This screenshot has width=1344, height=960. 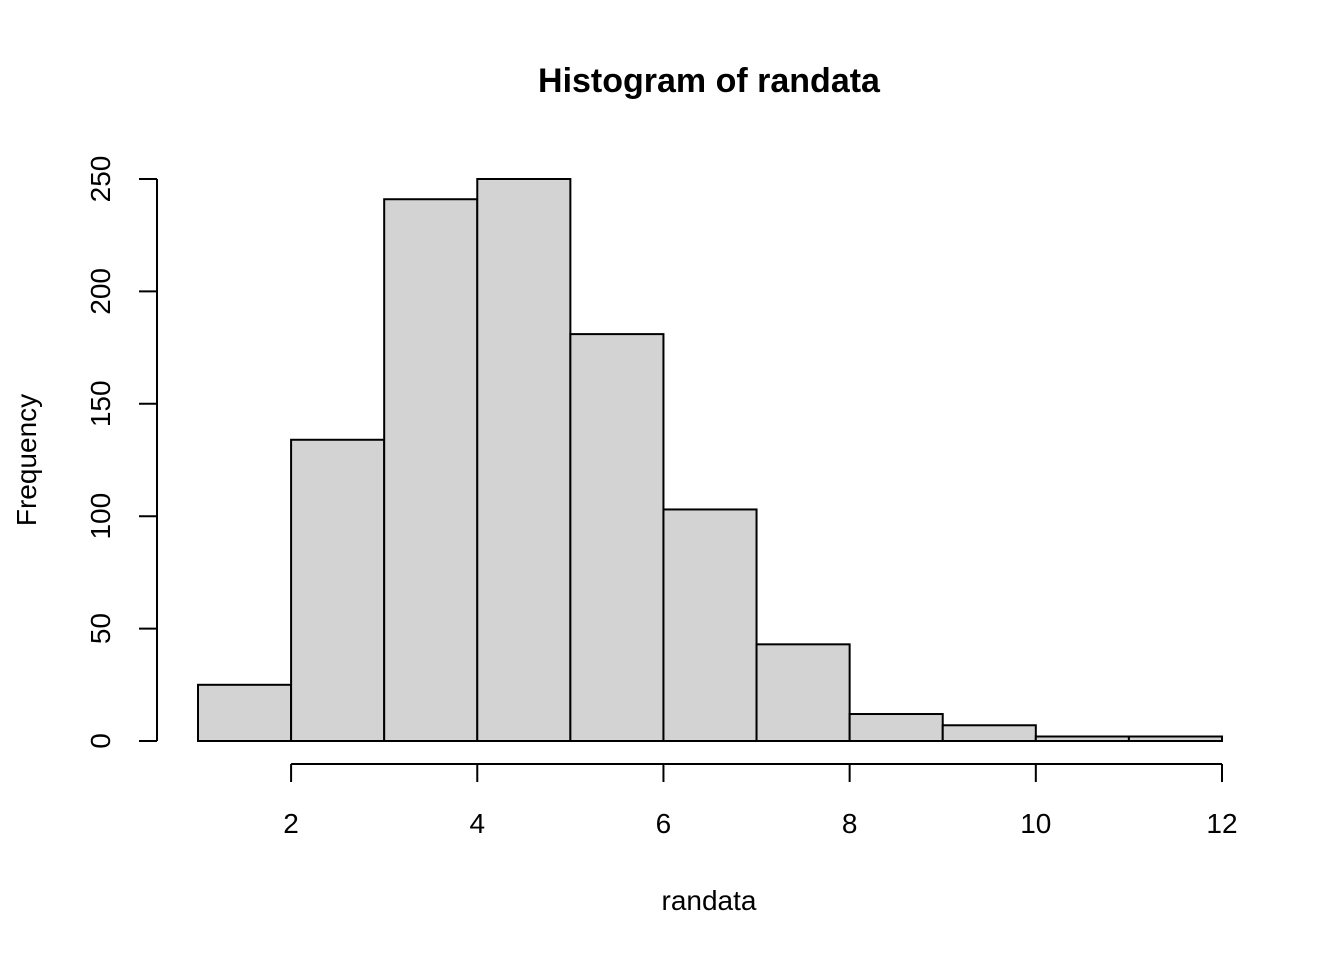 What do you see at coordinates (760, 801) in the screenshot?
I see `x-axis: 2 4 6 8 10 12` at bounding box center [760, 801].